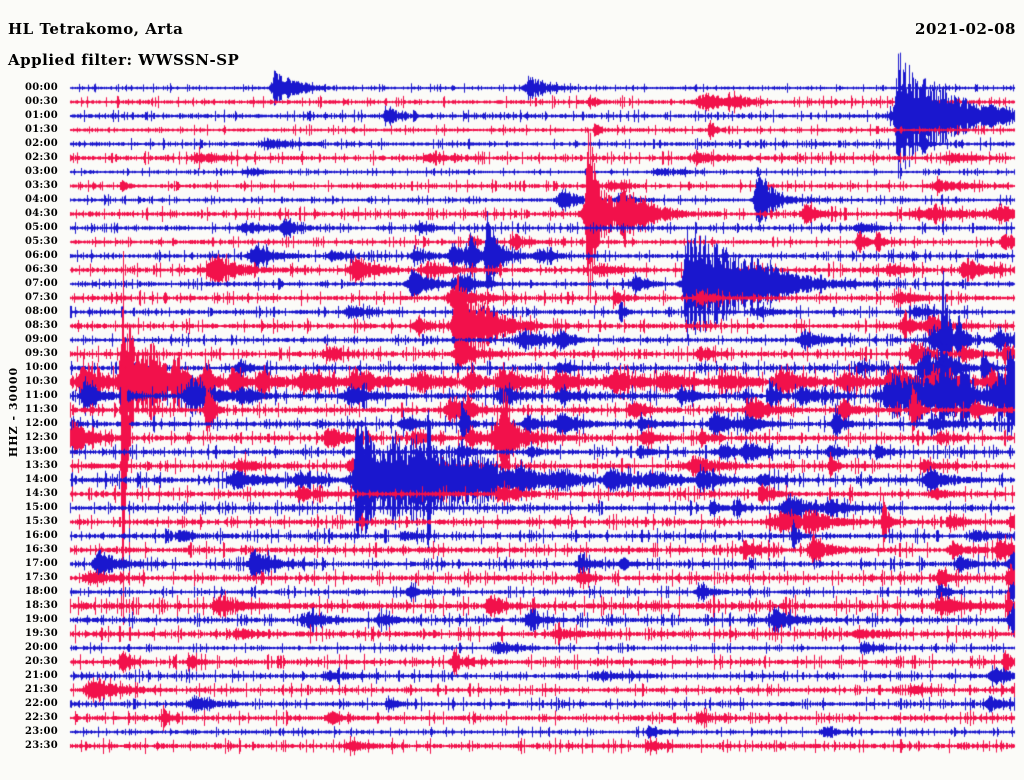 Image resolution: width=1024 pixels, height=780 pixels. I want to click on time-label: 06:30, so click(41, 269).